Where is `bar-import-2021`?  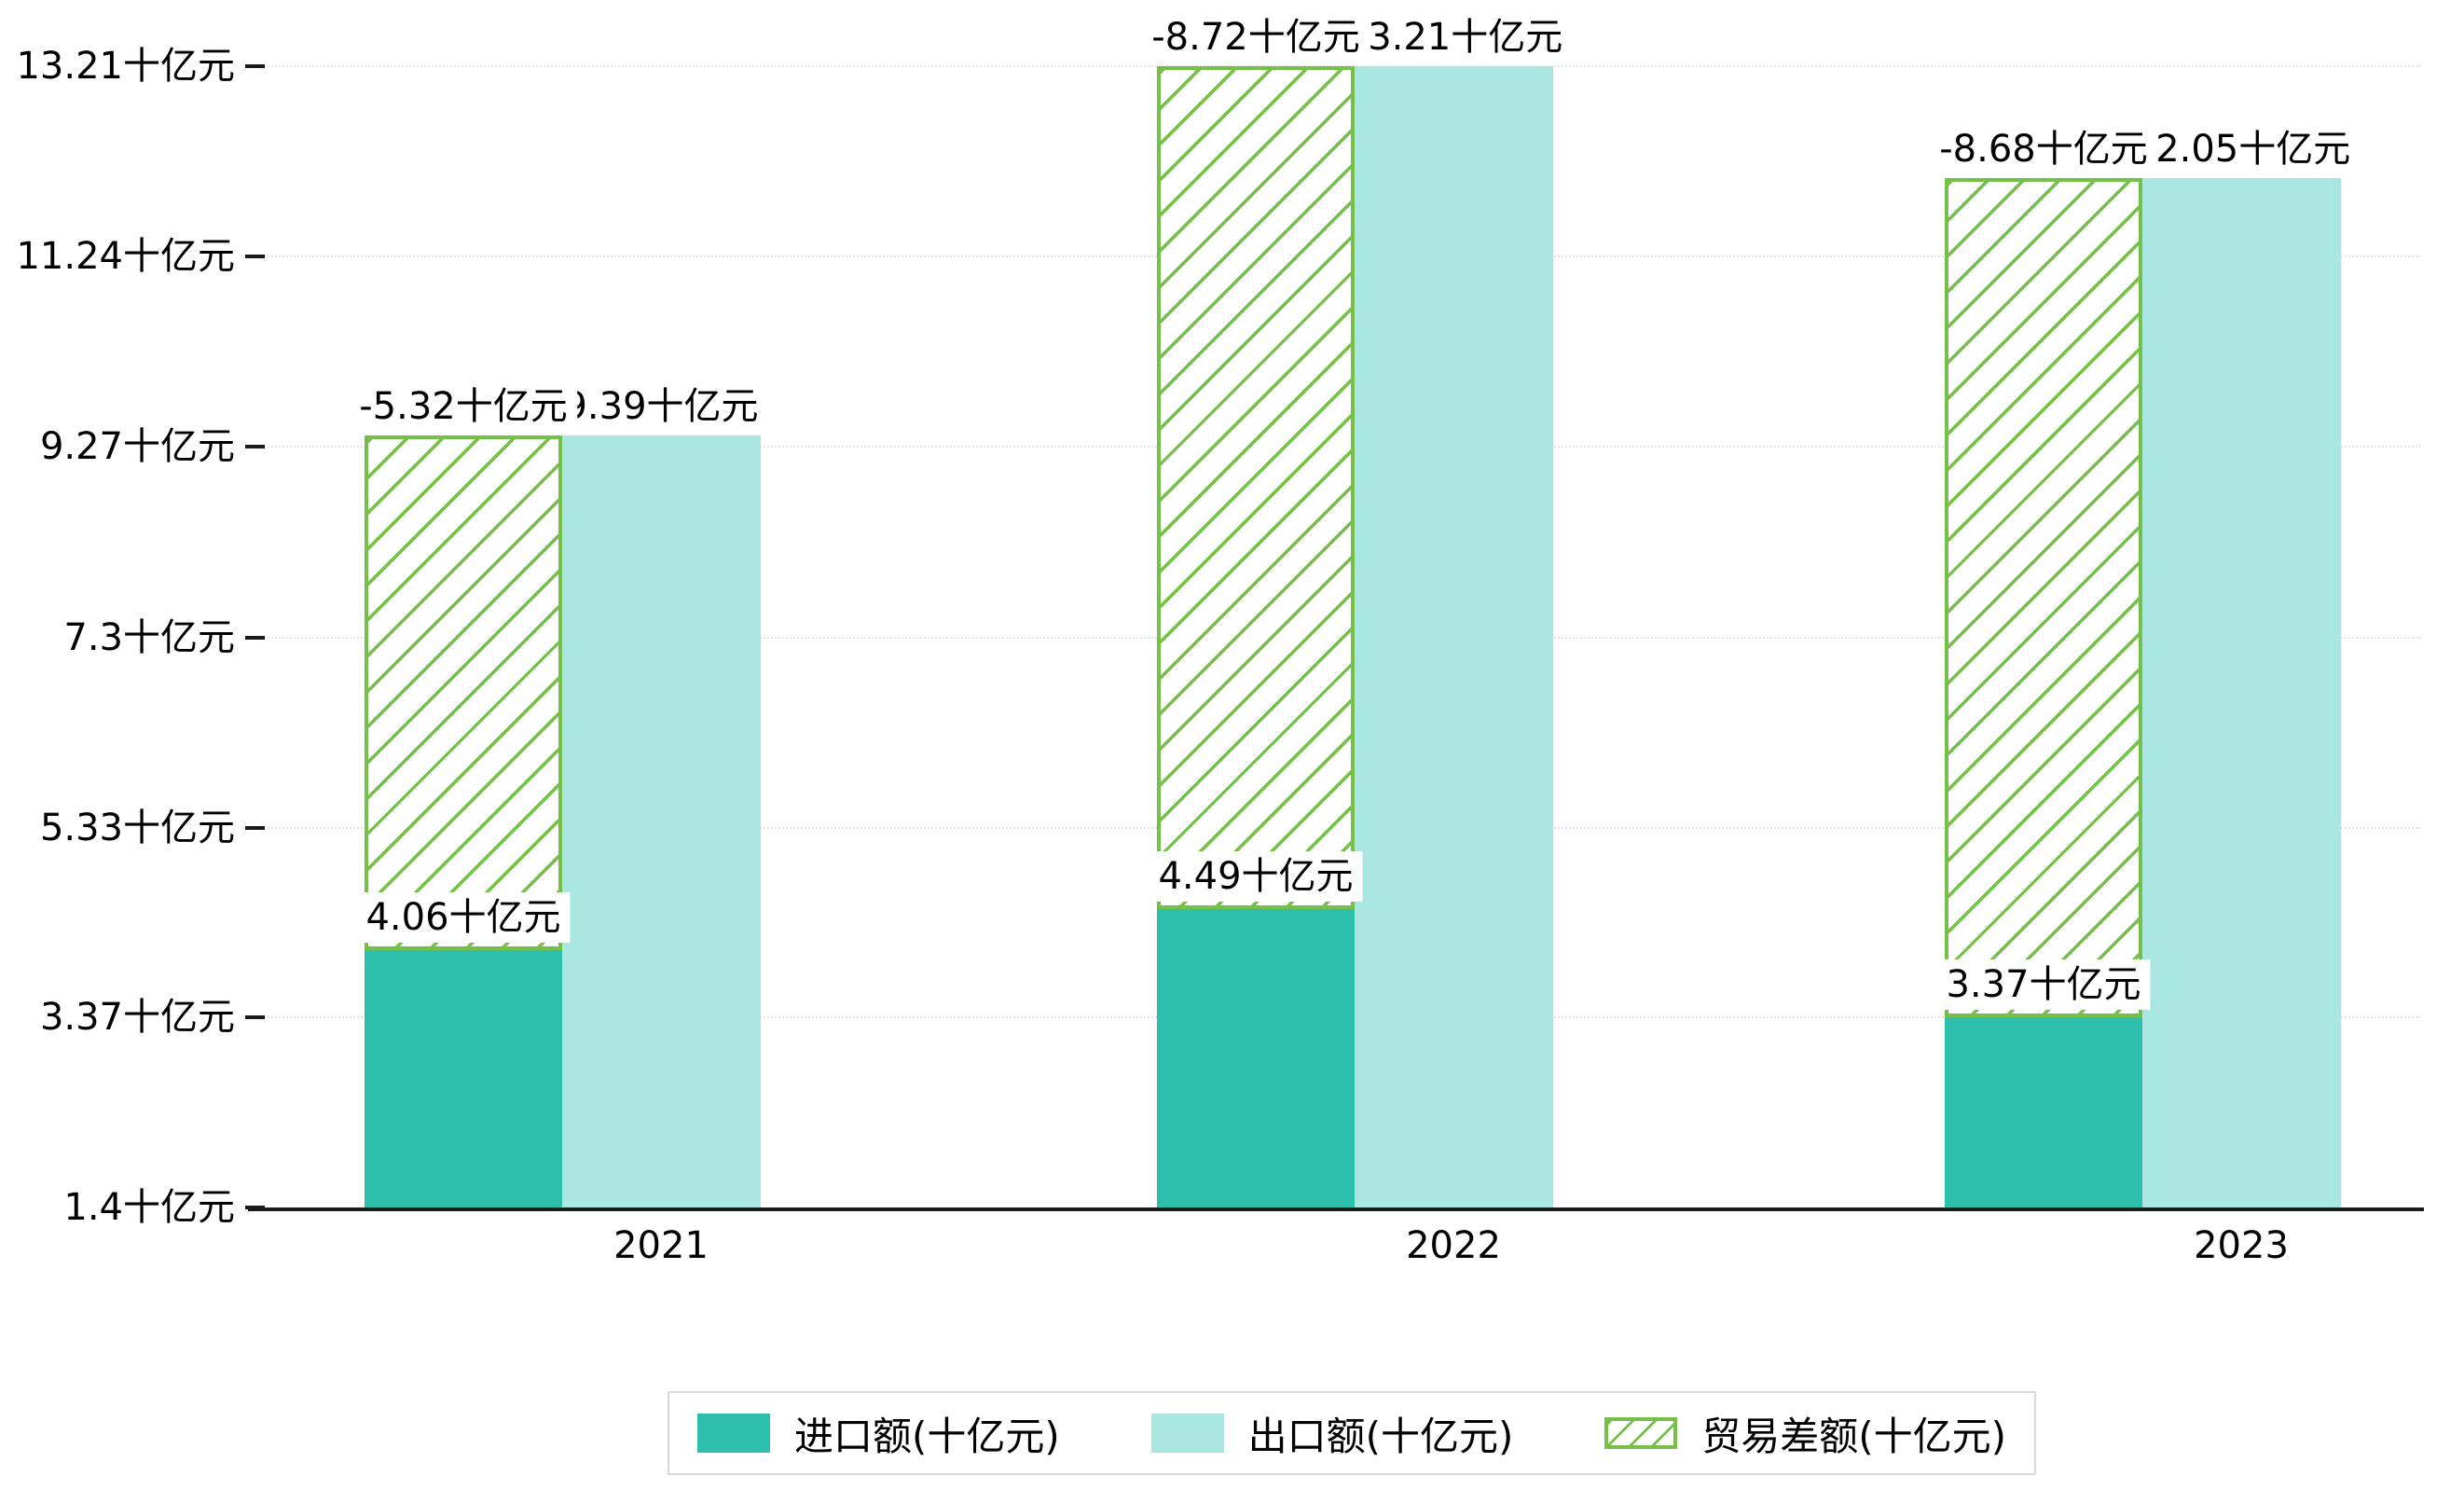 bar-import-2021 is located at coordinates (464, 1078).